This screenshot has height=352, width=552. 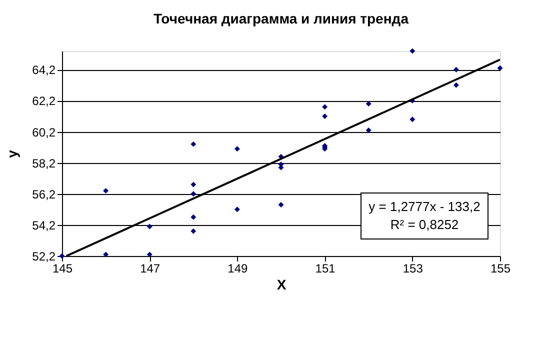 I want to click on y-tick-label: 64,2, so click(x=44, y=70).